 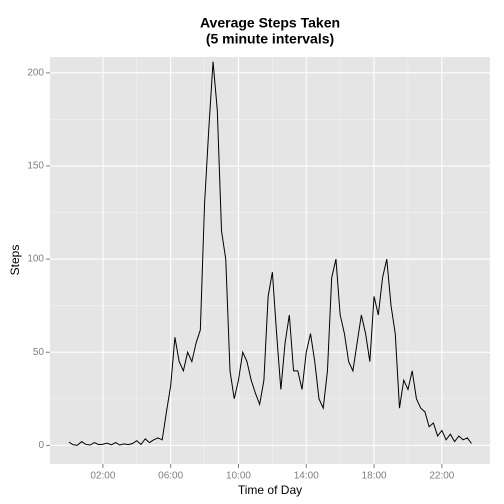 What do you see at coordinates (374, 476) in the screenshot?
I see `x-tick-label: 18:00` at bounding box center [374, 476].